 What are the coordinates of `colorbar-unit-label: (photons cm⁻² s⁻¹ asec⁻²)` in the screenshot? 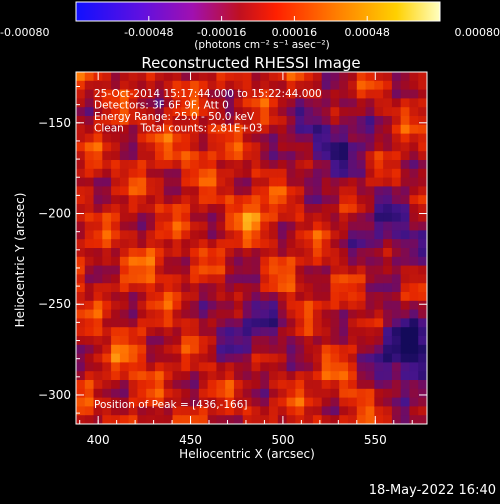 It's located at (261, 45).